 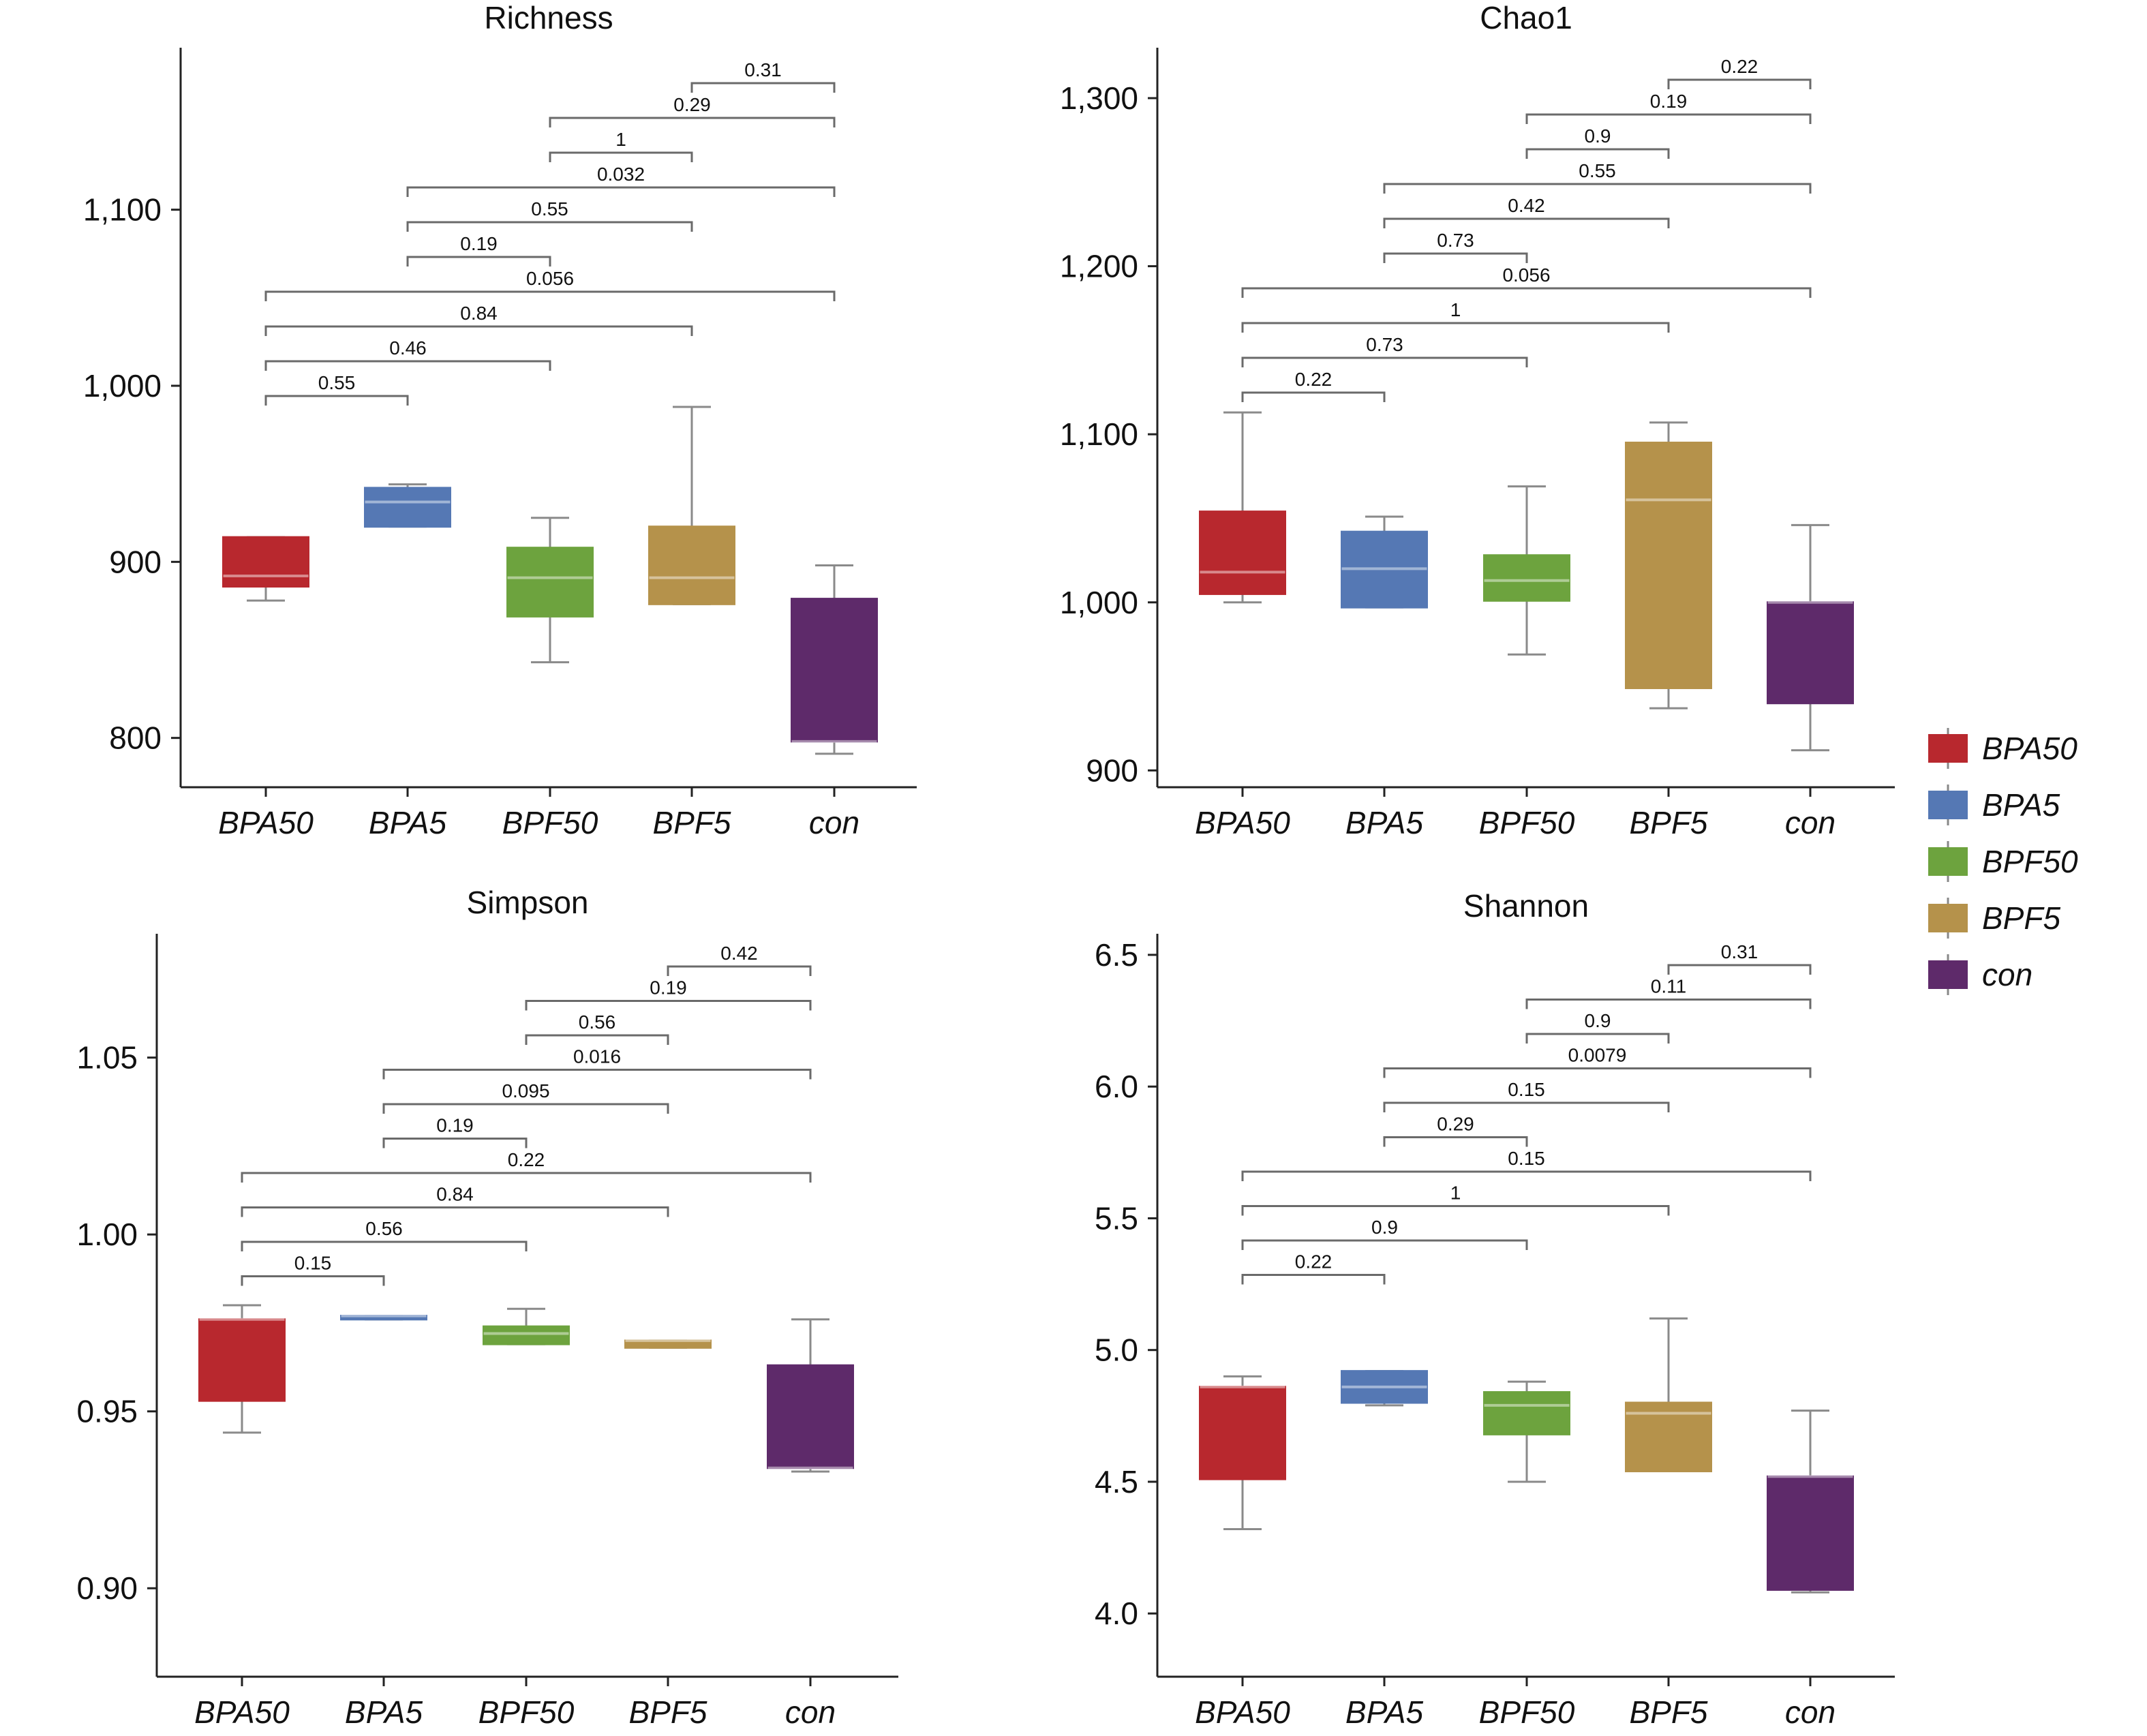 I want to click on y-tick-label: 4.0, so click(x=1116, y=1614).